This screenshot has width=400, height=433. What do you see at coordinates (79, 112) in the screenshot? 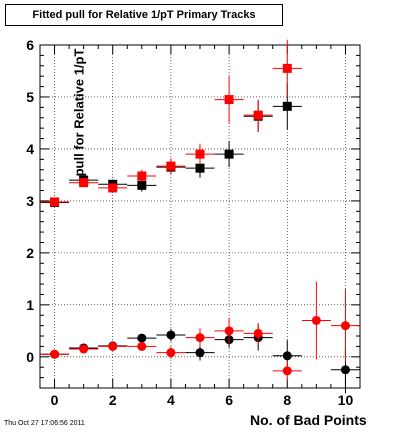
I see `y-axis-label: pull for Relative 1/pT` at bounding box center [79, 112].